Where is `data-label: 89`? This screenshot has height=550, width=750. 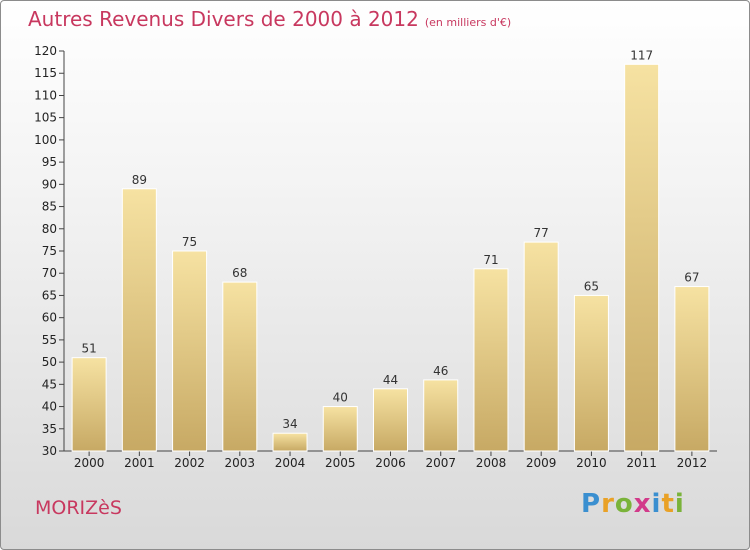 data-label: 89 is located at coordinates (139, 180).